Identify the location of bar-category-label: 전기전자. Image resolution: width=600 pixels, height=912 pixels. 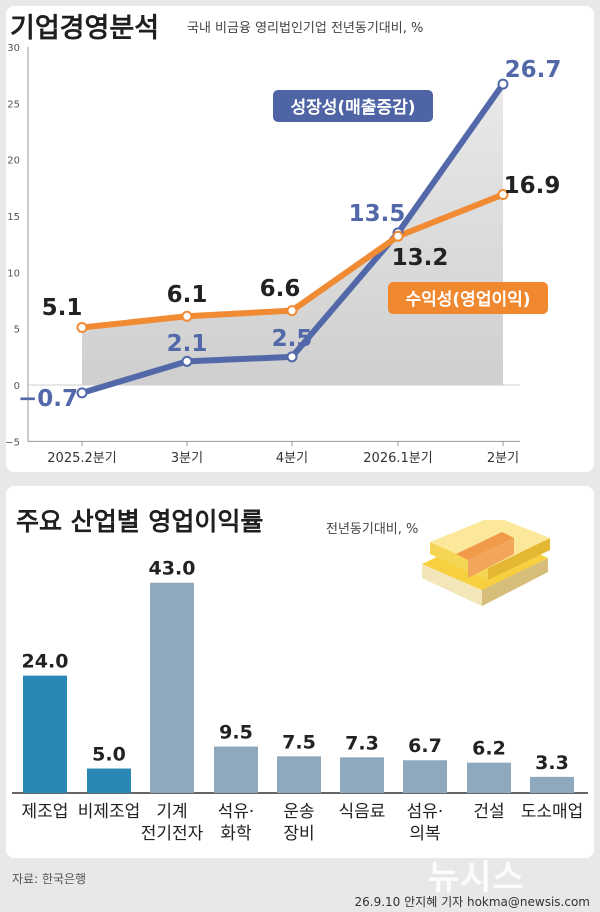
(172, 834).